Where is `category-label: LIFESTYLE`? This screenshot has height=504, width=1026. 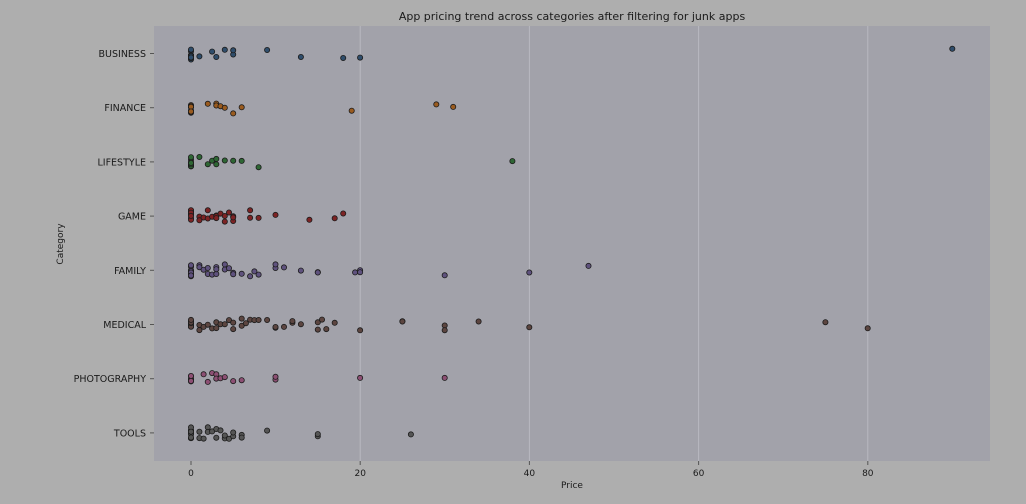 category-label: LIFESTYLE is located at coordinates (122, 162).